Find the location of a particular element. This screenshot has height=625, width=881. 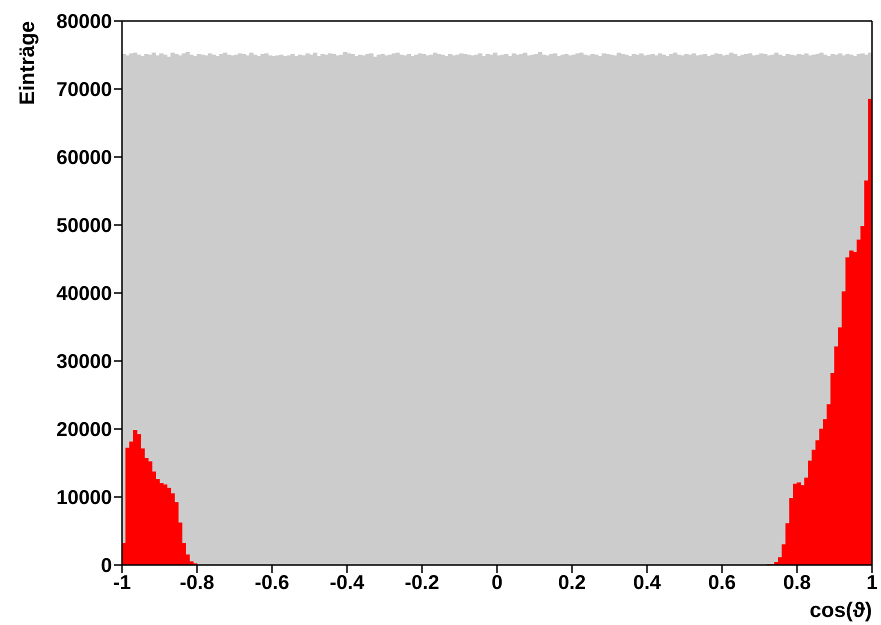

x-tick-label: -0.6 is located at coordinates (272, 583).